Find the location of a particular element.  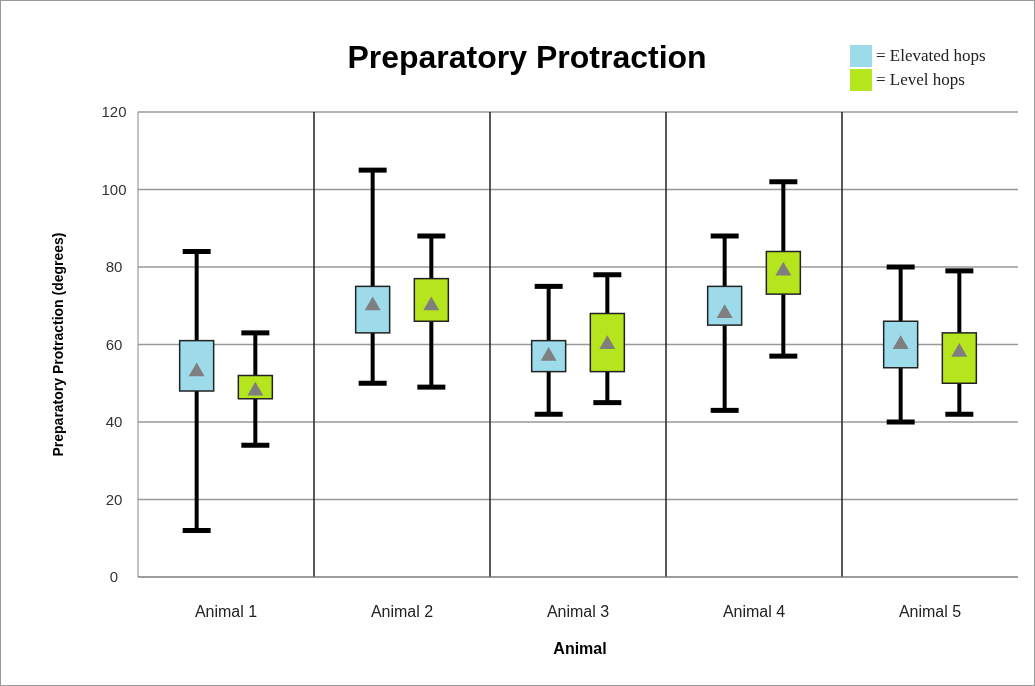

x-tick-label: Animal 2 is located at coordinates (402, 611).